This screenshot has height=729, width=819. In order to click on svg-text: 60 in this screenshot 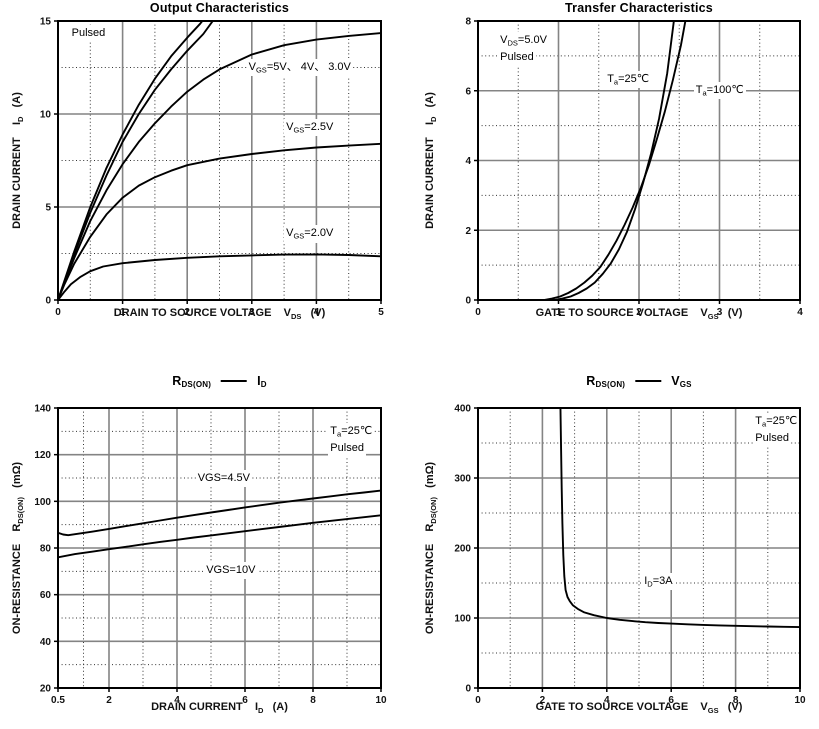, I will do `click(46, 595)`.